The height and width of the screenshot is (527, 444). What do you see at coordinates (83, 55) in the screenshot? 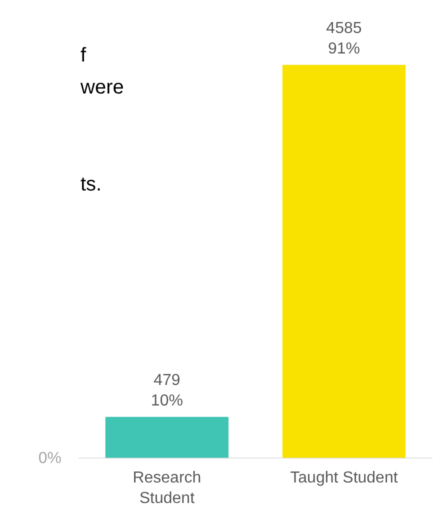
I see `annotation: f` at bounding box center [83, 55].